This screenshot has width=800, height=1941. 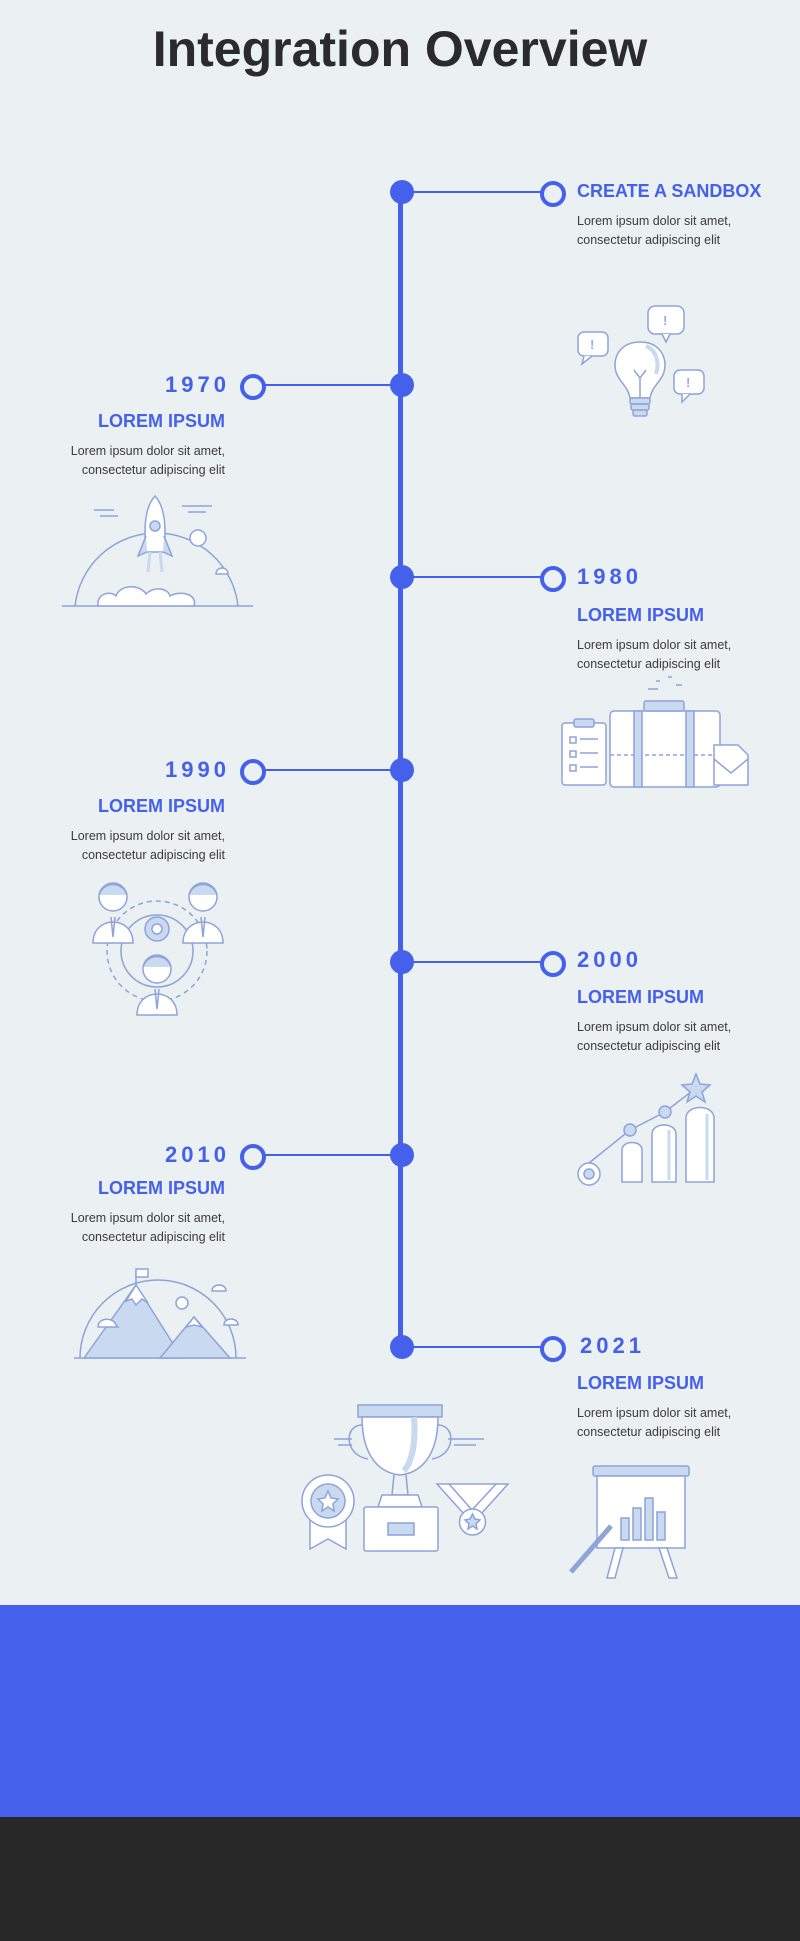 I want to click on footer-banner, so click(x=400, y=1711).